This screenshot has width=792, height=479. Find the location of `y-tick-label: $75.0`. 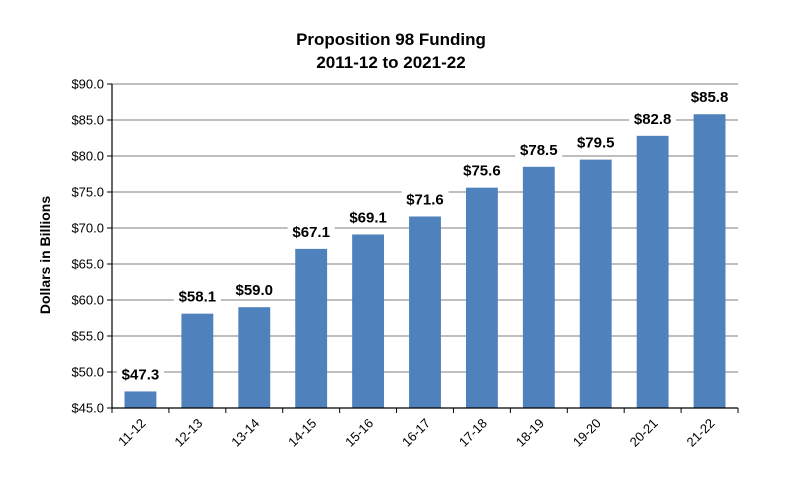

y-tick-label: $75.0 is located at coordinates (87, 192).